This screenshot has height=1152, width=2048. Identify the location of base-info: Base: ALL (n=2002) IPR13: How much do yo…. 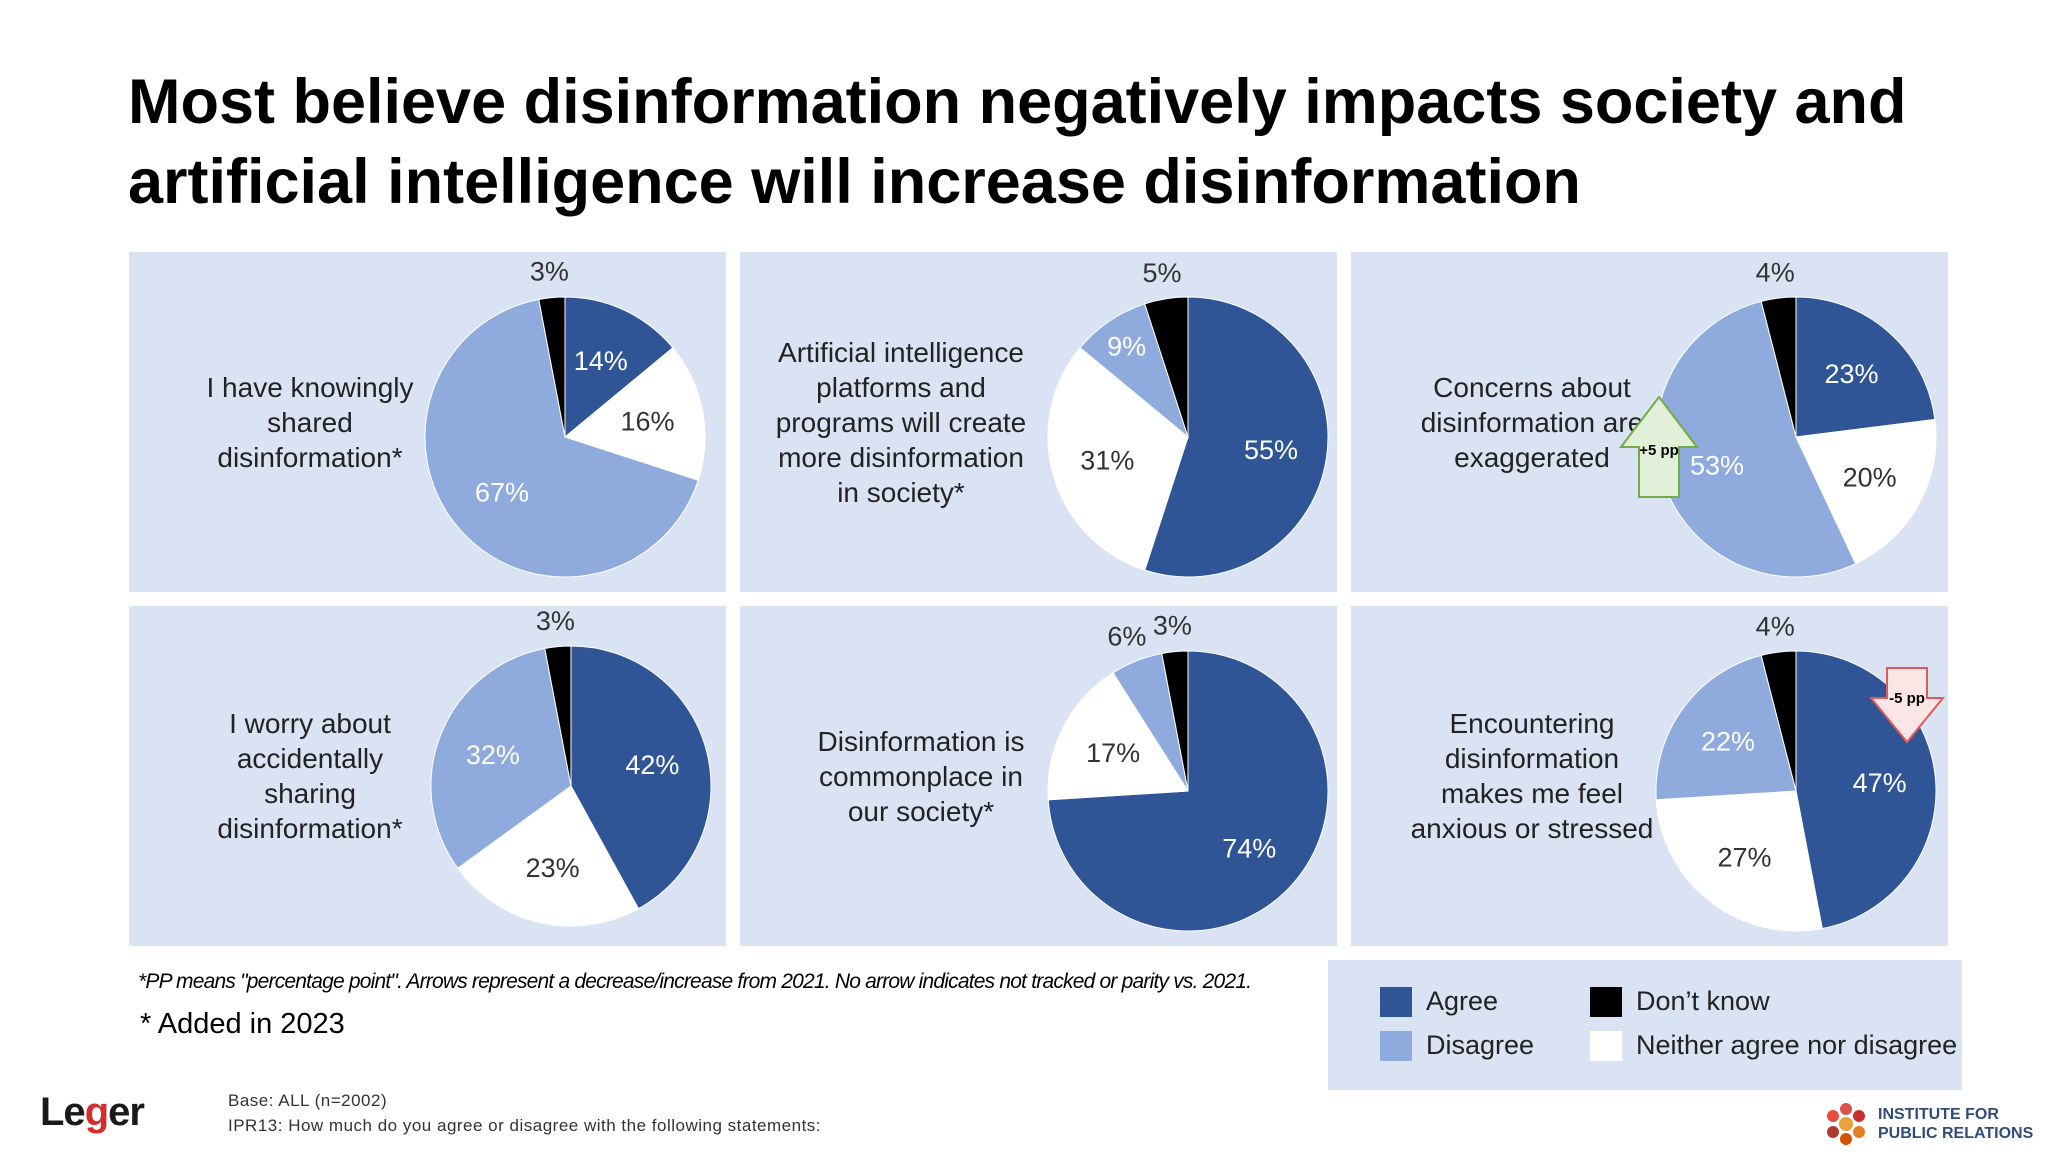
(524, 1113).